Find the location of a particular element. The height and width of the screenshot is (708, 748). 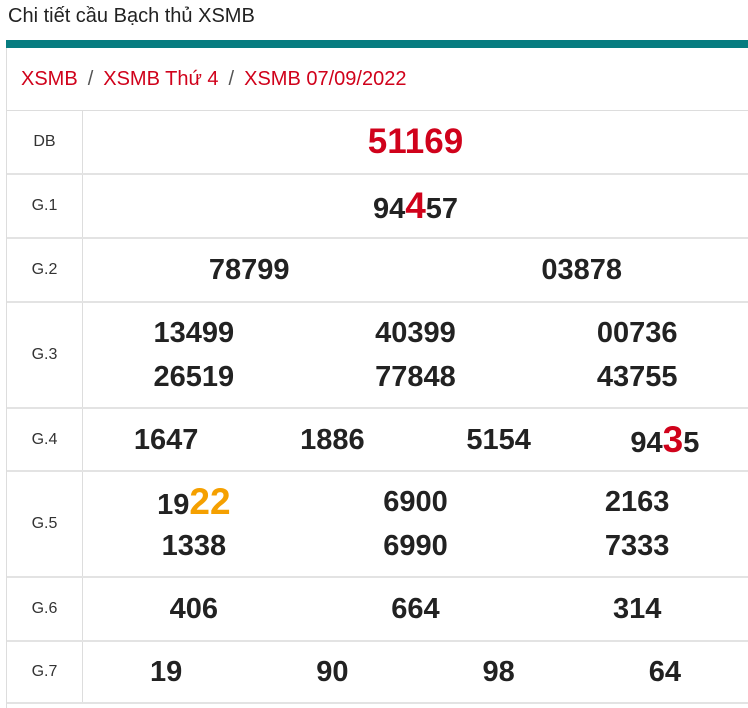

digits: 2163 is located at coordinates (637, 502).